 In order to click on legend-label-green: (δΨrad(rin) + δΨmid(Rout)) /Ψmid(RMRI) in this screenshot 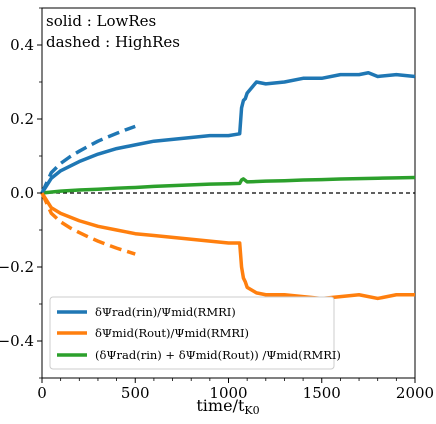, I will do `click(218, 355)`.